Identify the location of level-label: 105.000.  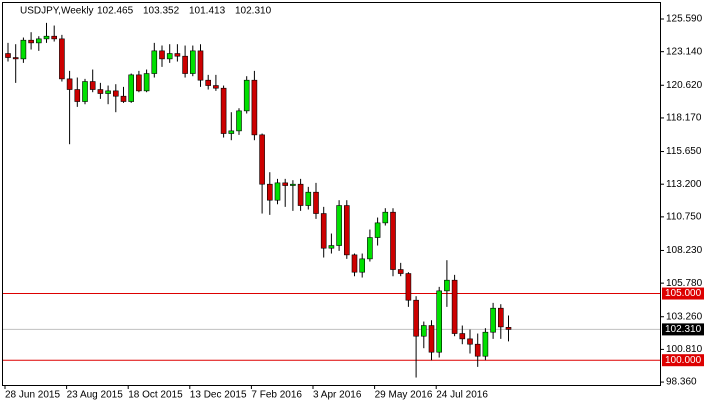
(683, 293).